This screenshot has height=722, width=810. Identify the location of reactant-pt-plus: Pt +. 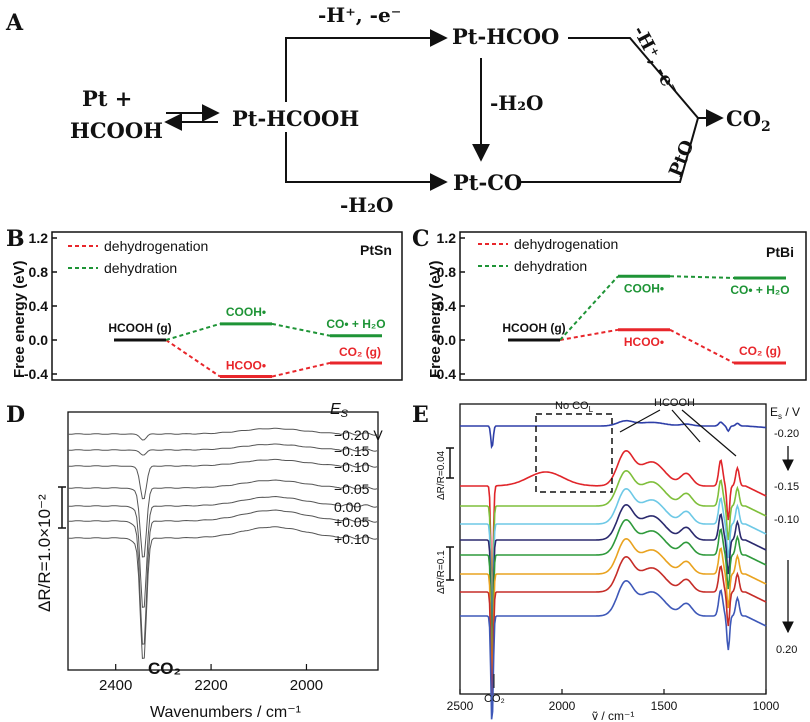
(107, 98).